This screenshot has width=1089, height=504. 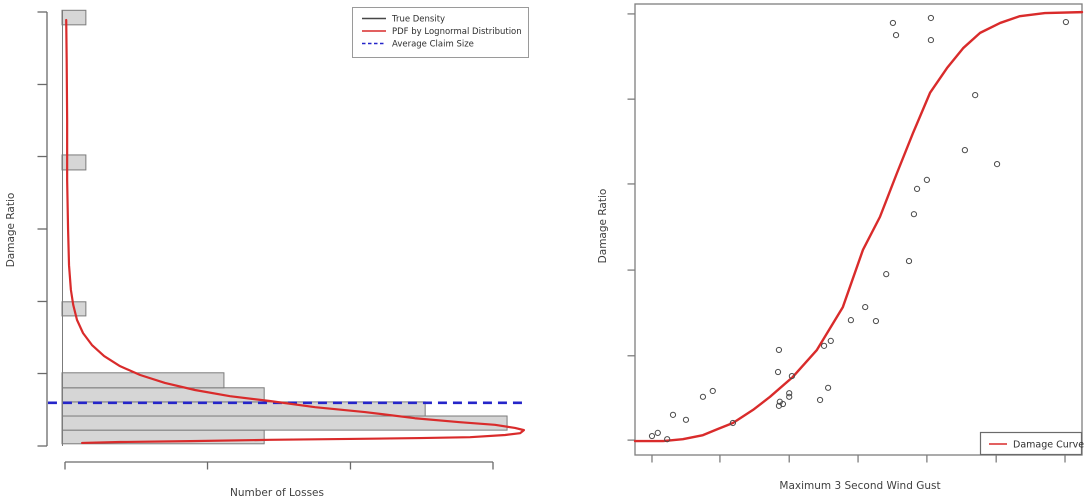 I want to click on right-x-axis-label: Maximum 3 Second Wind Gust, so click(x=859, y=486).